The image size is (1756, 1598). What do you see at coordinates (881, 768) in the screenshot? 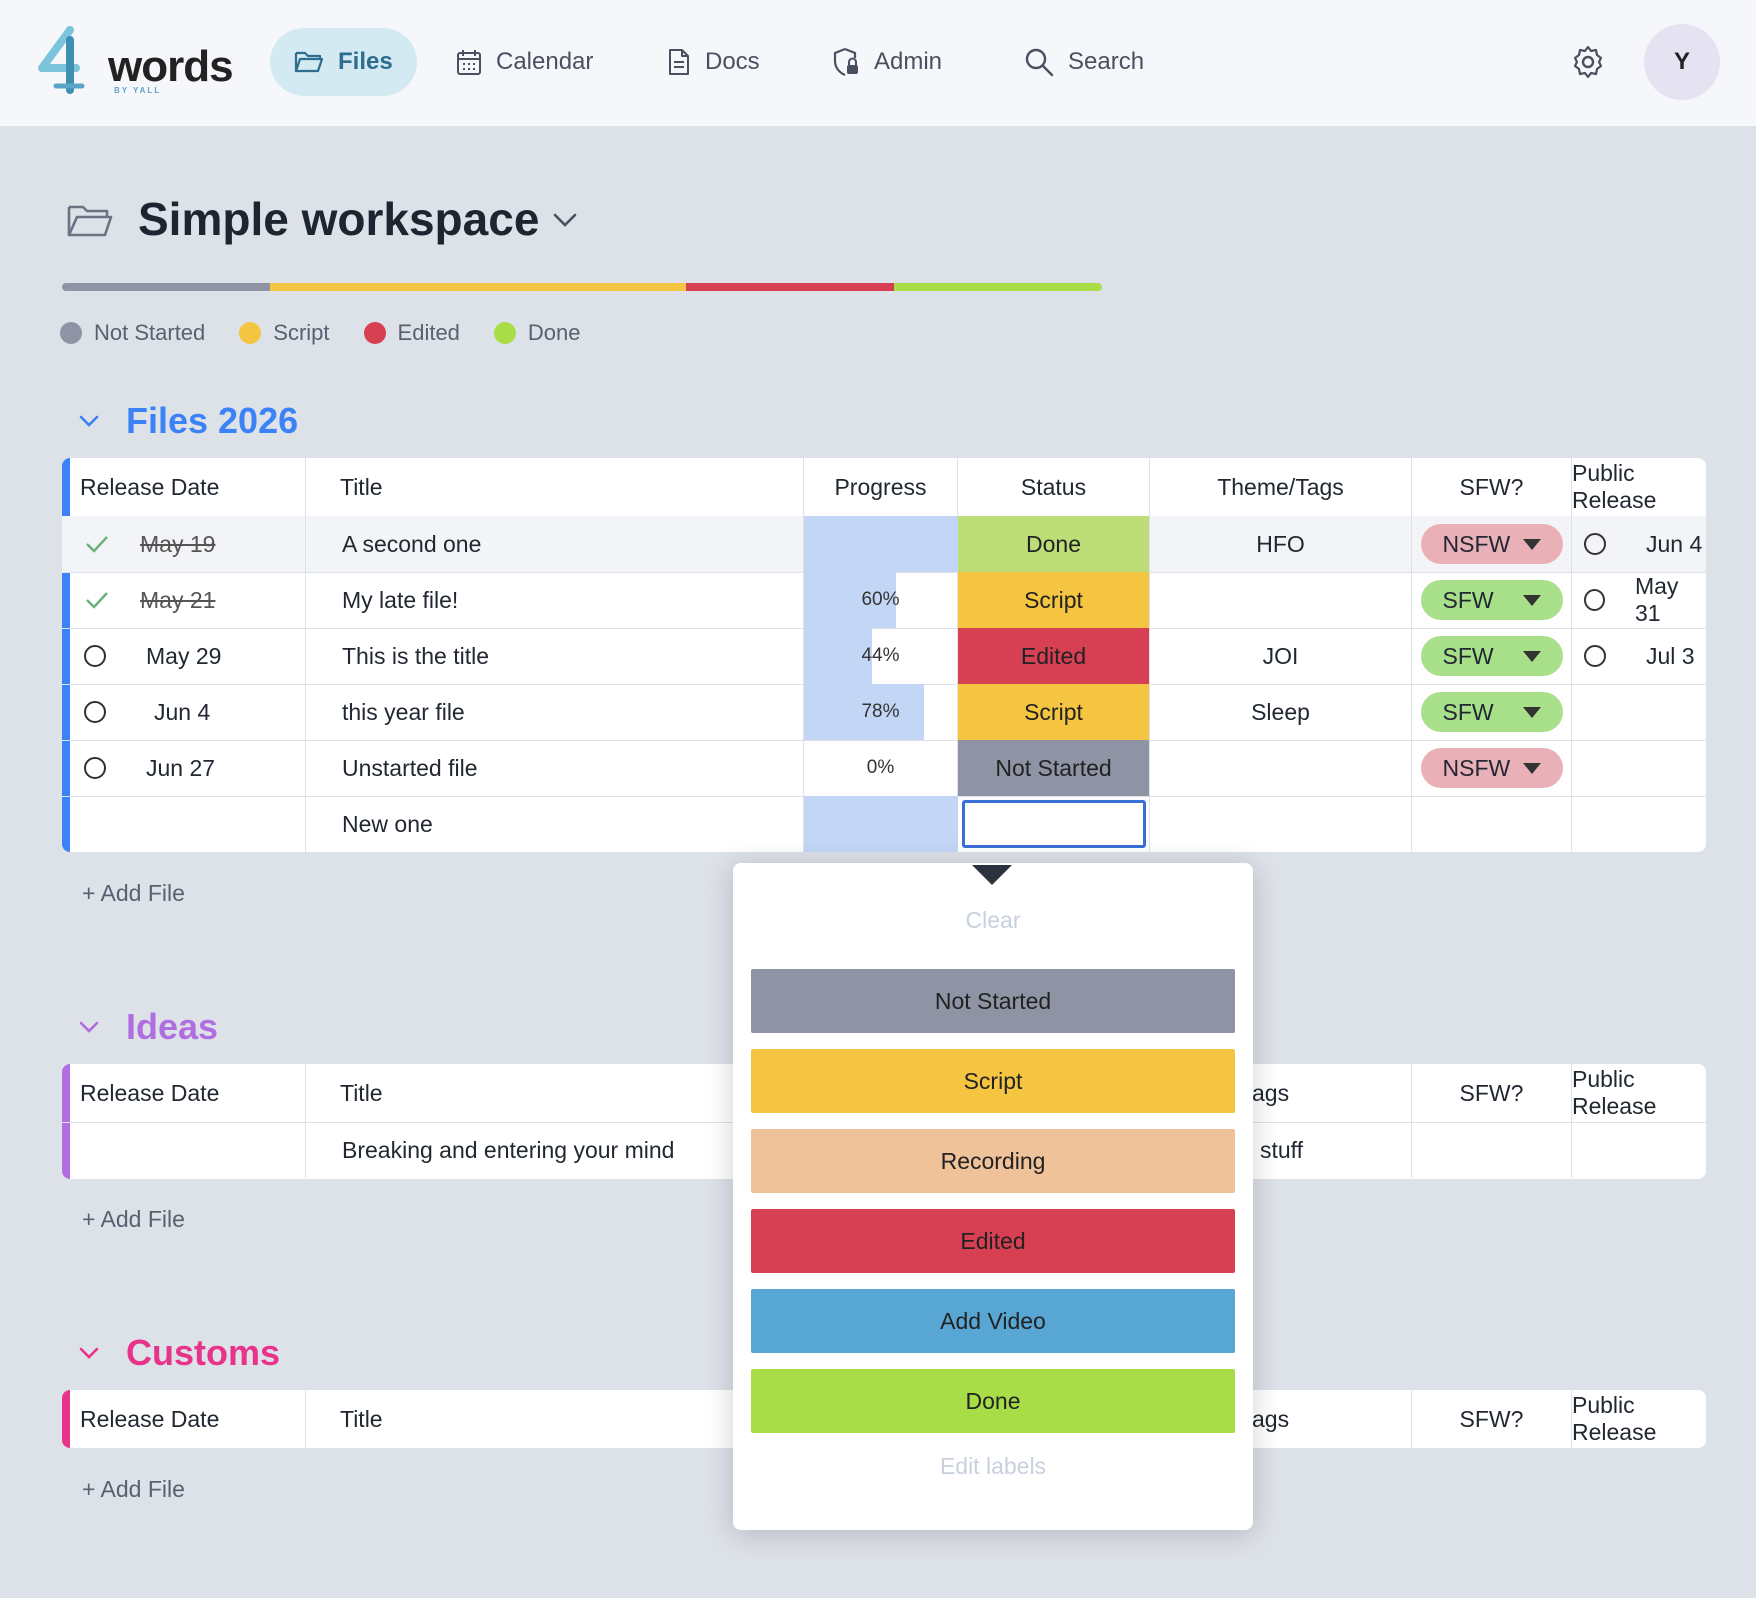
I see `progress-cell: 0%` at bounding box center [881, 768].